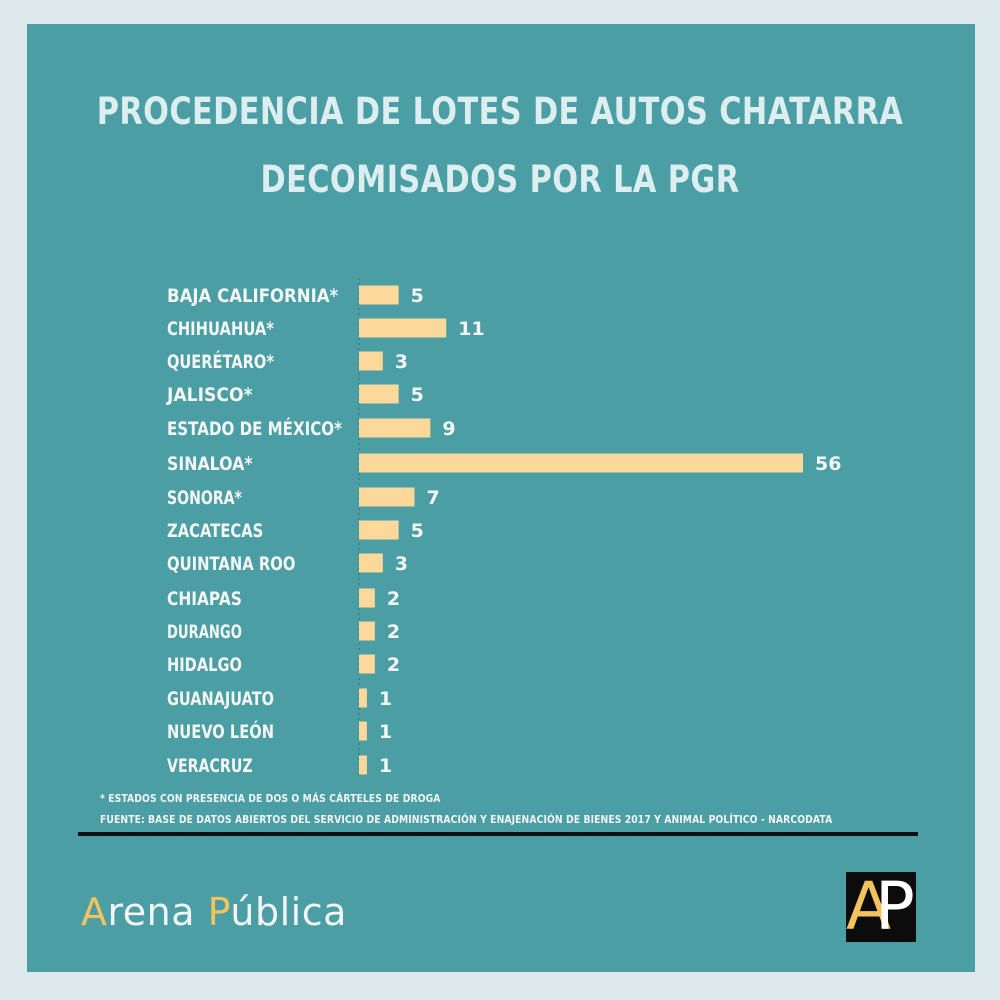 This screenshot has width=1000, height=1000. What do you see at coordinates (471, 329) in the screenshot?
I see `value-label: 11` at bounding box center [471, 329].